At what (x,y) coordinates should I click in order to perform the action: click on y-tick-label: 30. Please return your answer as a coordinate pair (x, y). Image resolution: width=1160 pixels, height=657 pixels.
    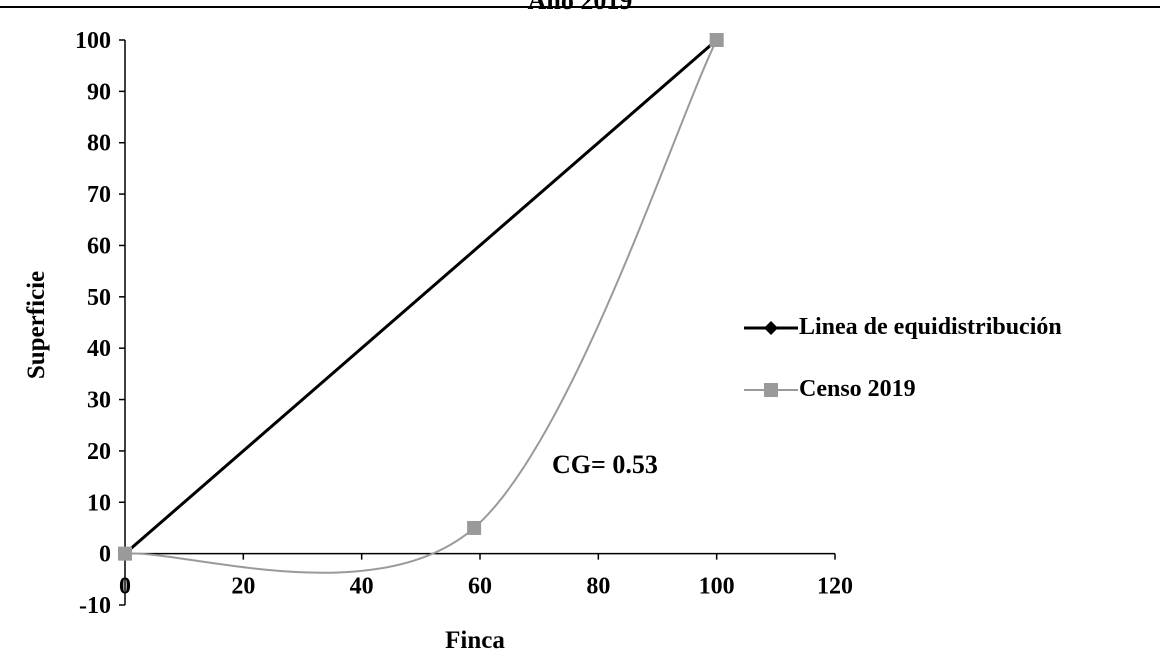
    Looking at the image, I should click on (99, 401).